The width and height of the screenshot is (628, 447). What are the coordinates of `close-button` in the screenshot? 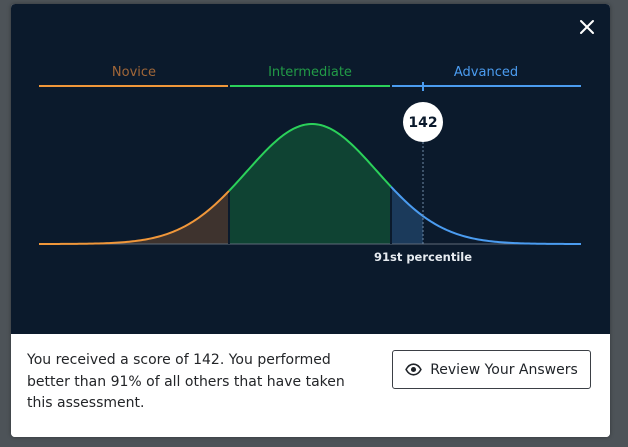 It's located at (587, 27).